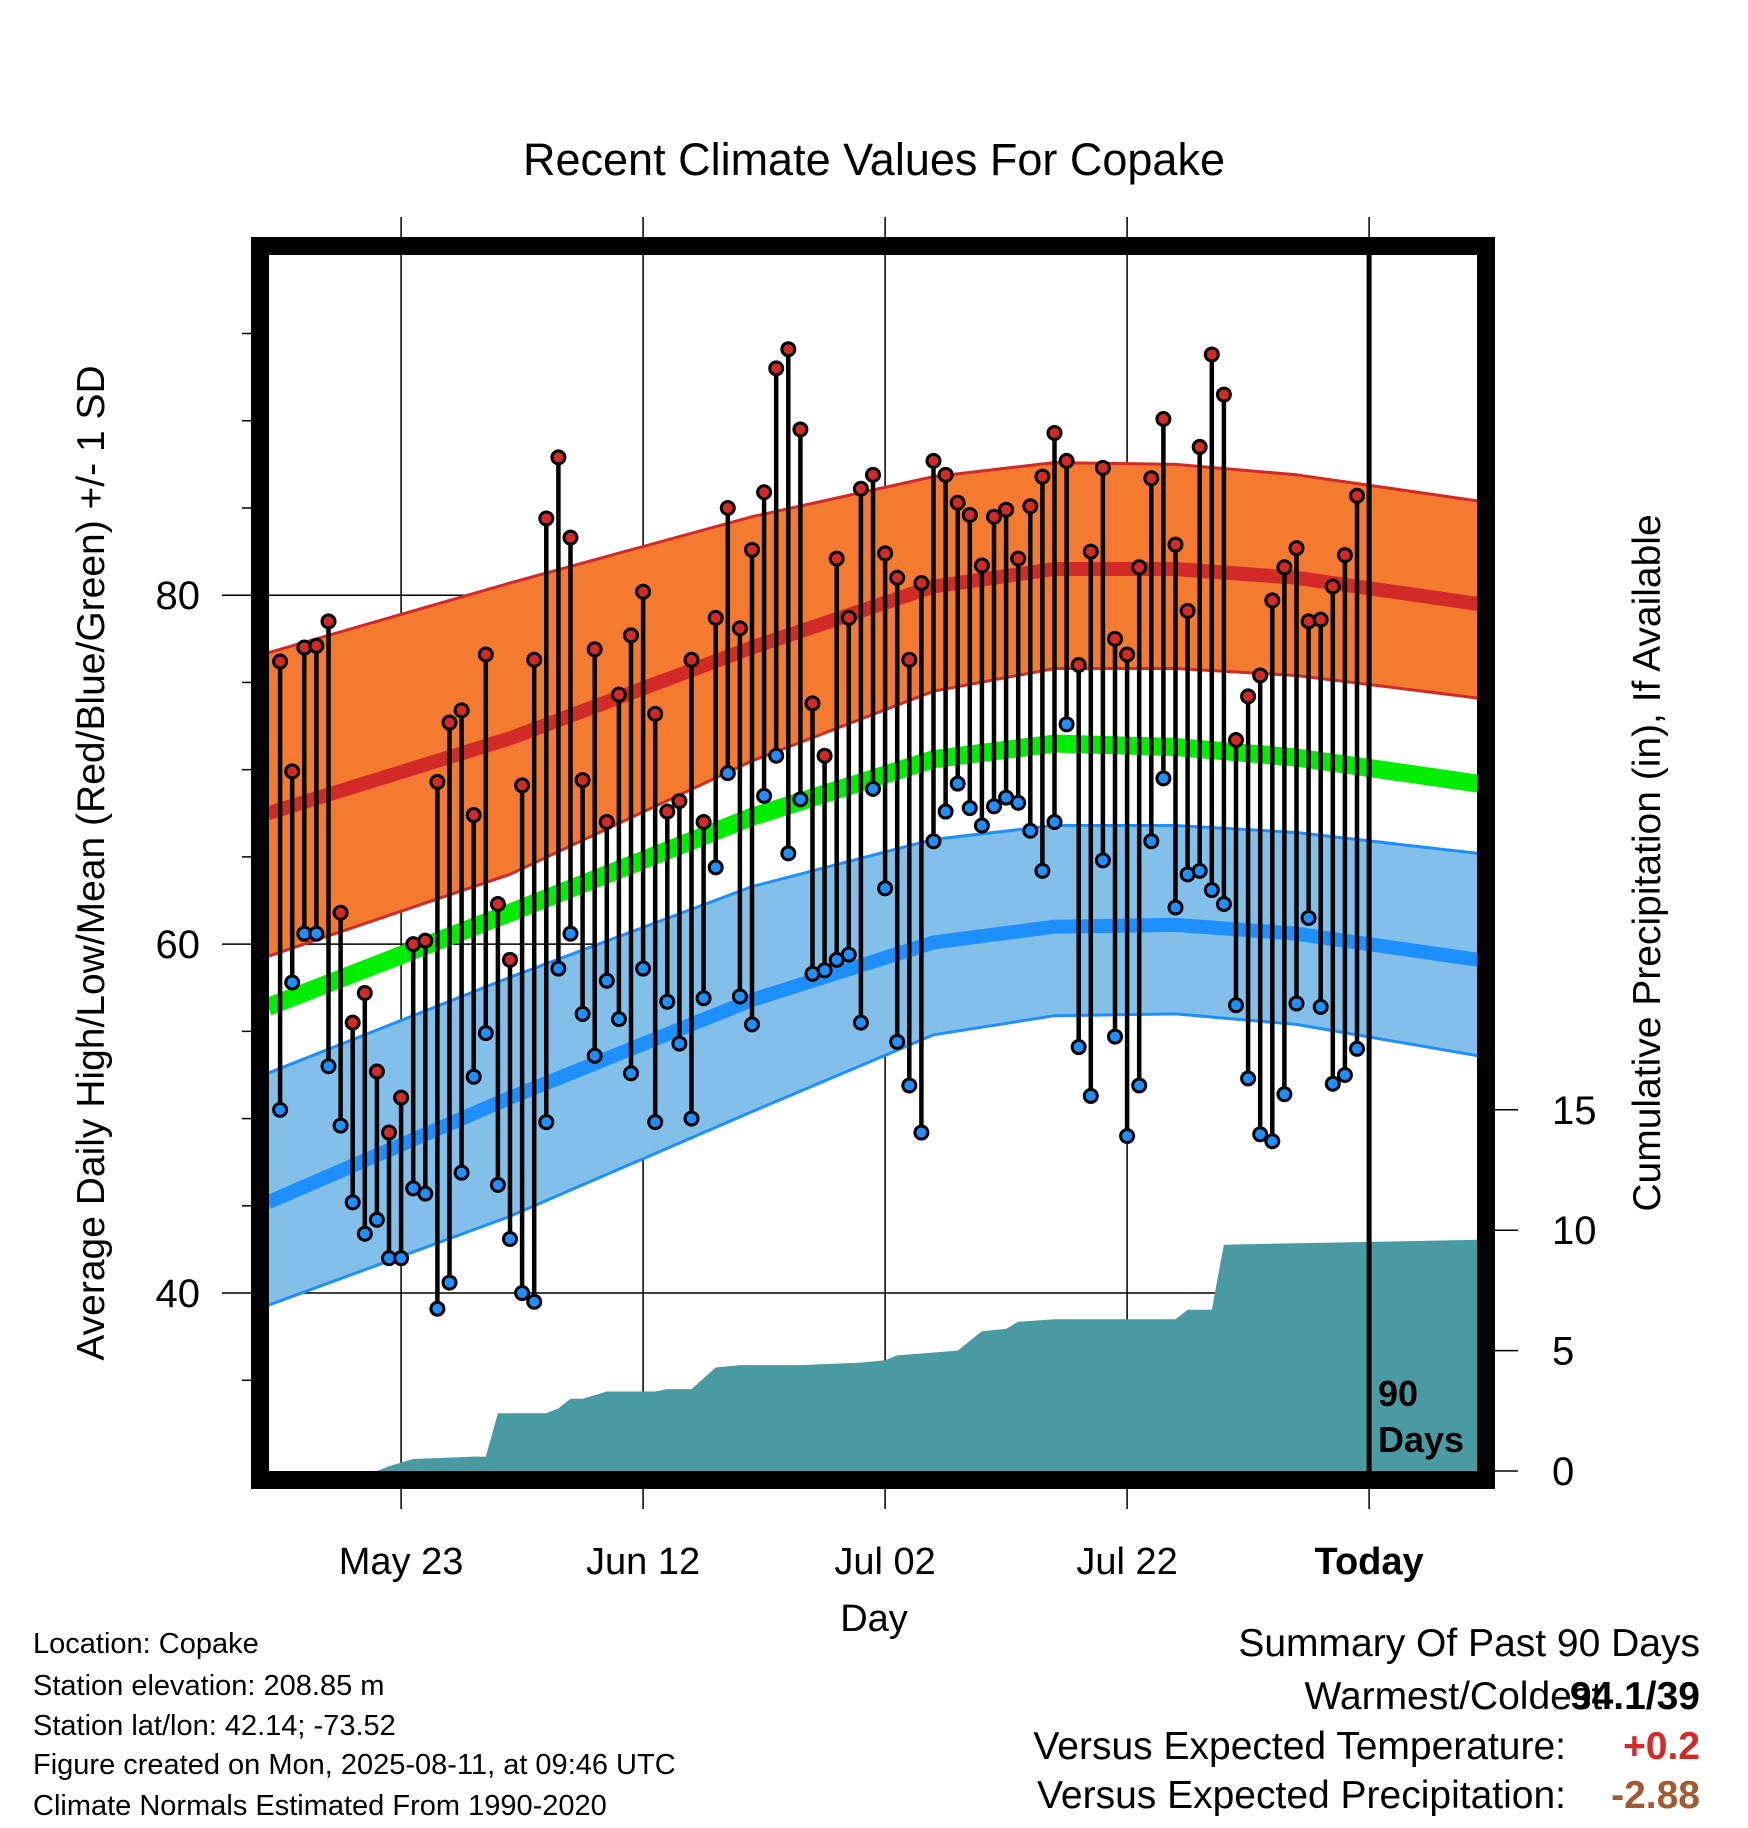 This screenshot has height=1828, width=1748. I want to click on precipitation-area, so click(873, 1355).